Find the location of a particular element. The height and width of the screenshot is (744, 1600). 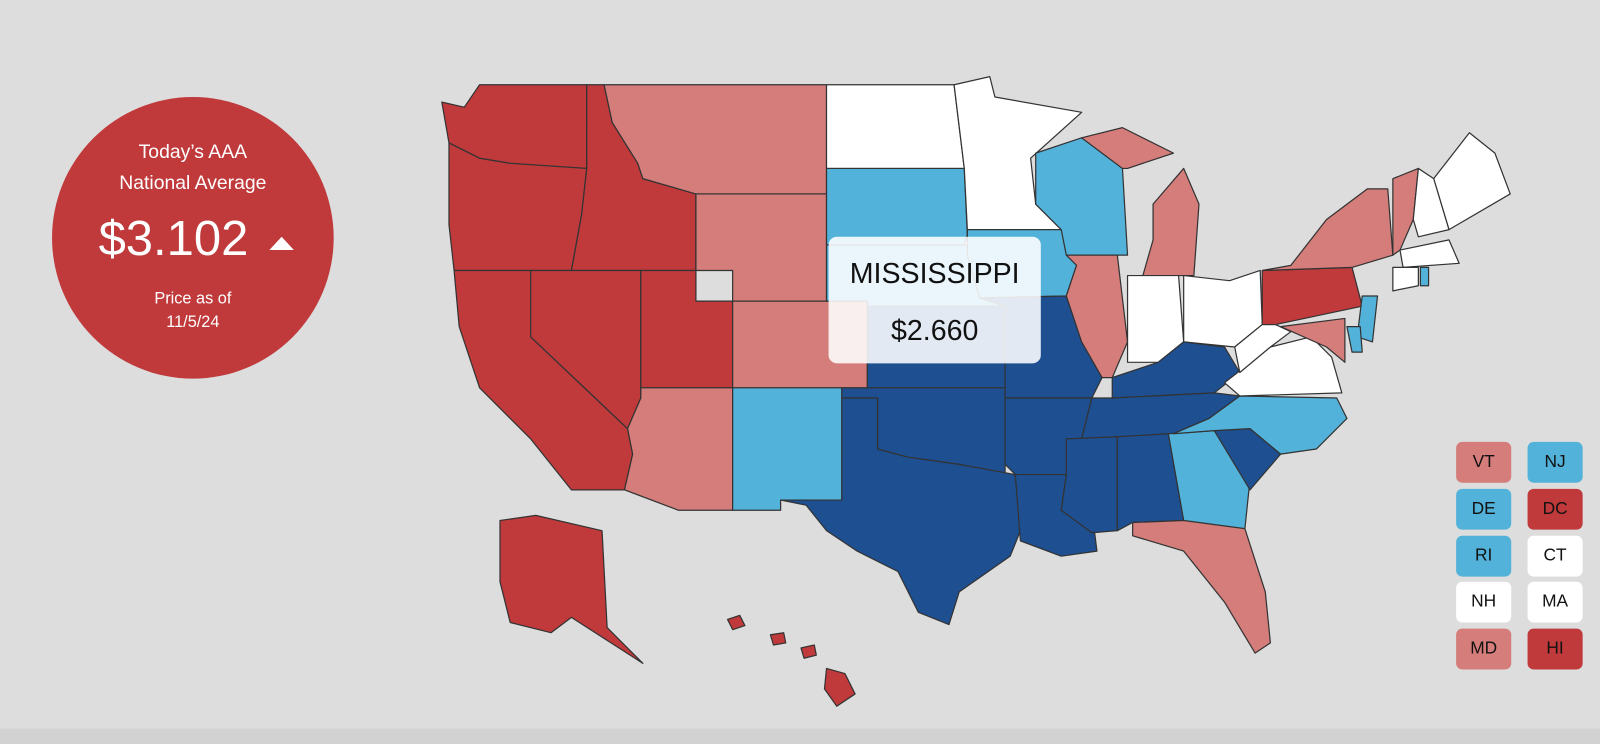

tooltip is located at coordinates (934, 300).